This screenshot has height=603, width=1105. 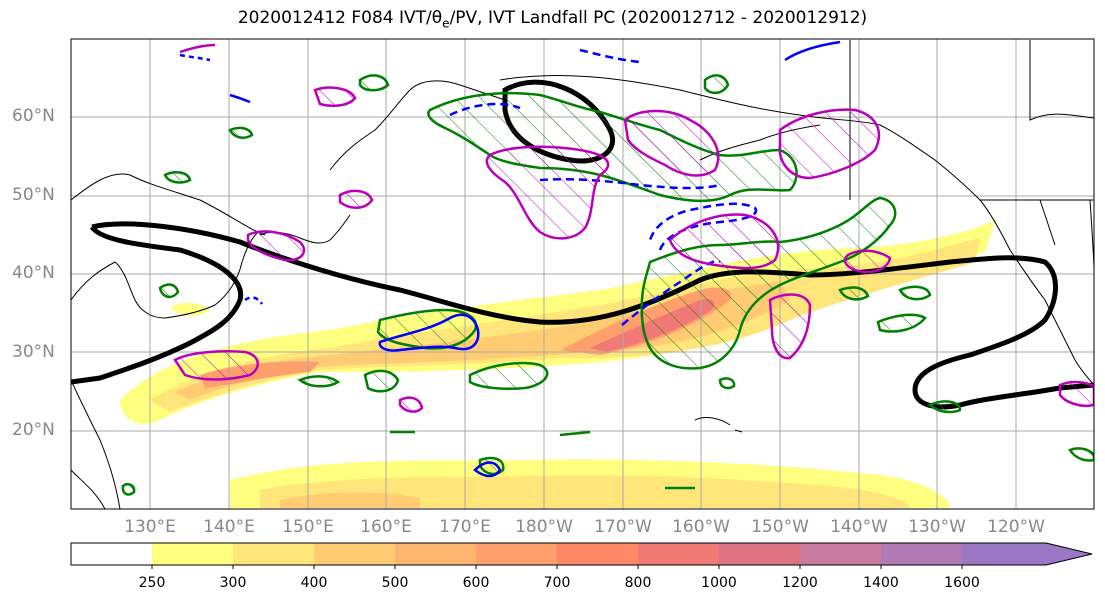 I want to click on lat-label-60n: 60°N, so click(x=33, y=116).